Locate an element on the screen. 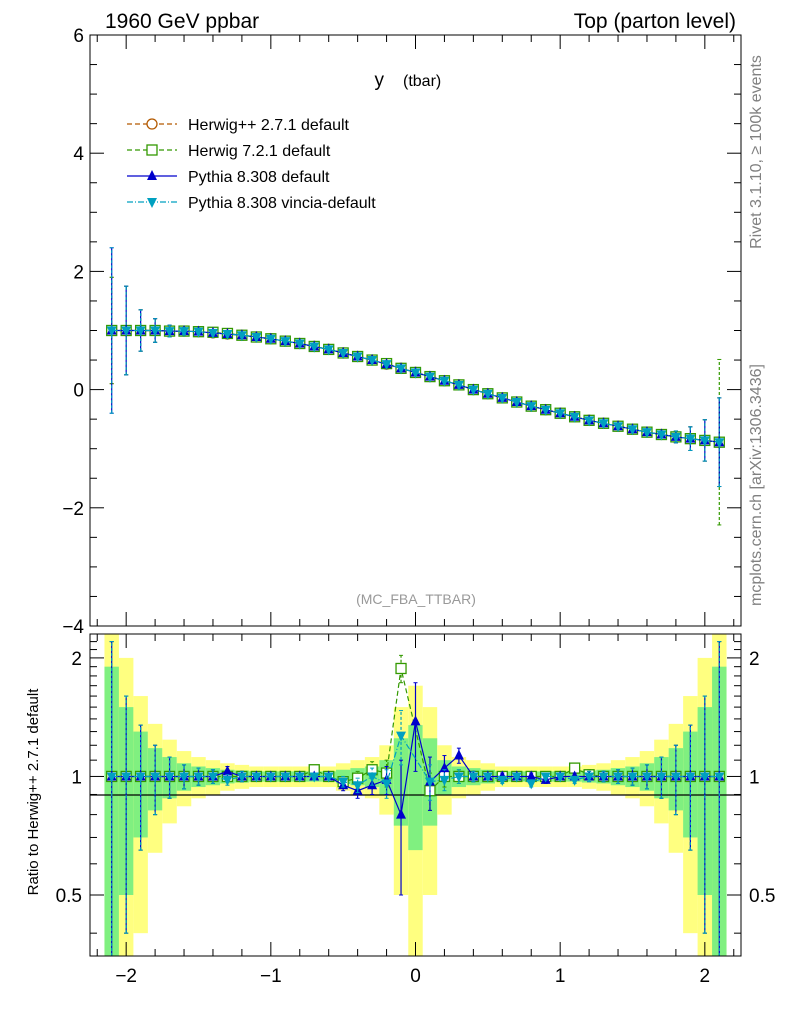  ratio-ytick-label-right: 1 is located at coordinates (754, 777).